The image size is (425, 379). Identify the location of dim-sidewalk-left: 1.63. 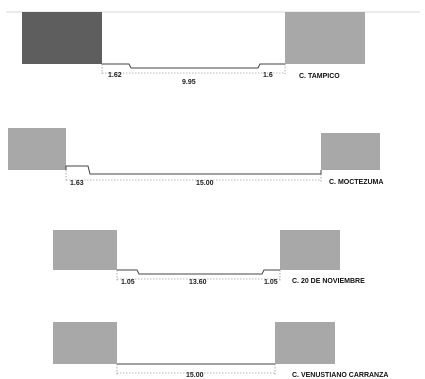
(77, 183).